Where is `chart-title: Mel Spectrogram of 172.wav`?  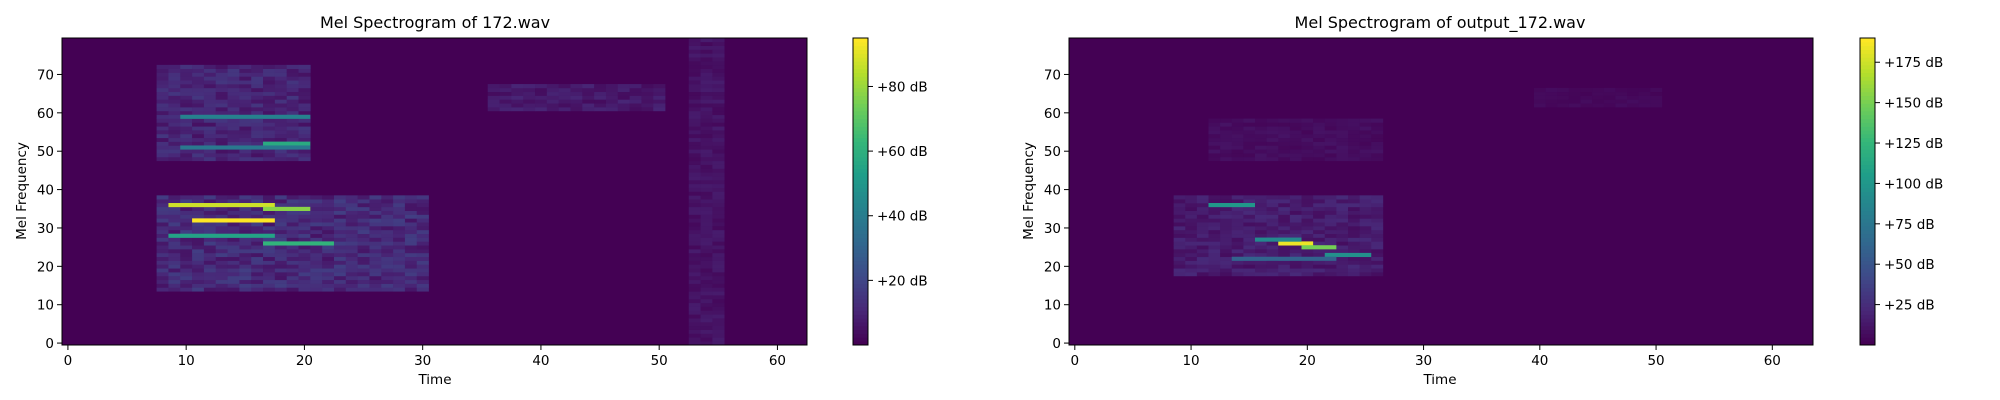
chart-title: Mel Spectrogram of 172.wav is located at coordinates (435, 22).